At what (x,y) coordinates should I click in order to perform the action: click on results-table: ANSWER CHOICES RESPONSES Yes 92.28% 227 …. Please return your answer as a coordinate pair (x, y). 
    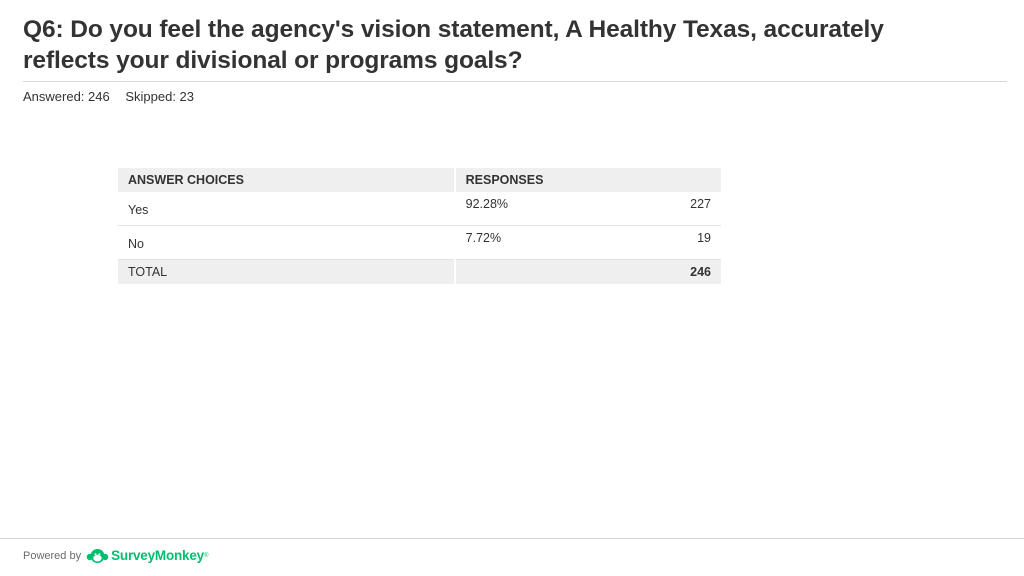
    Looking at the image, I should click on (419, 226).